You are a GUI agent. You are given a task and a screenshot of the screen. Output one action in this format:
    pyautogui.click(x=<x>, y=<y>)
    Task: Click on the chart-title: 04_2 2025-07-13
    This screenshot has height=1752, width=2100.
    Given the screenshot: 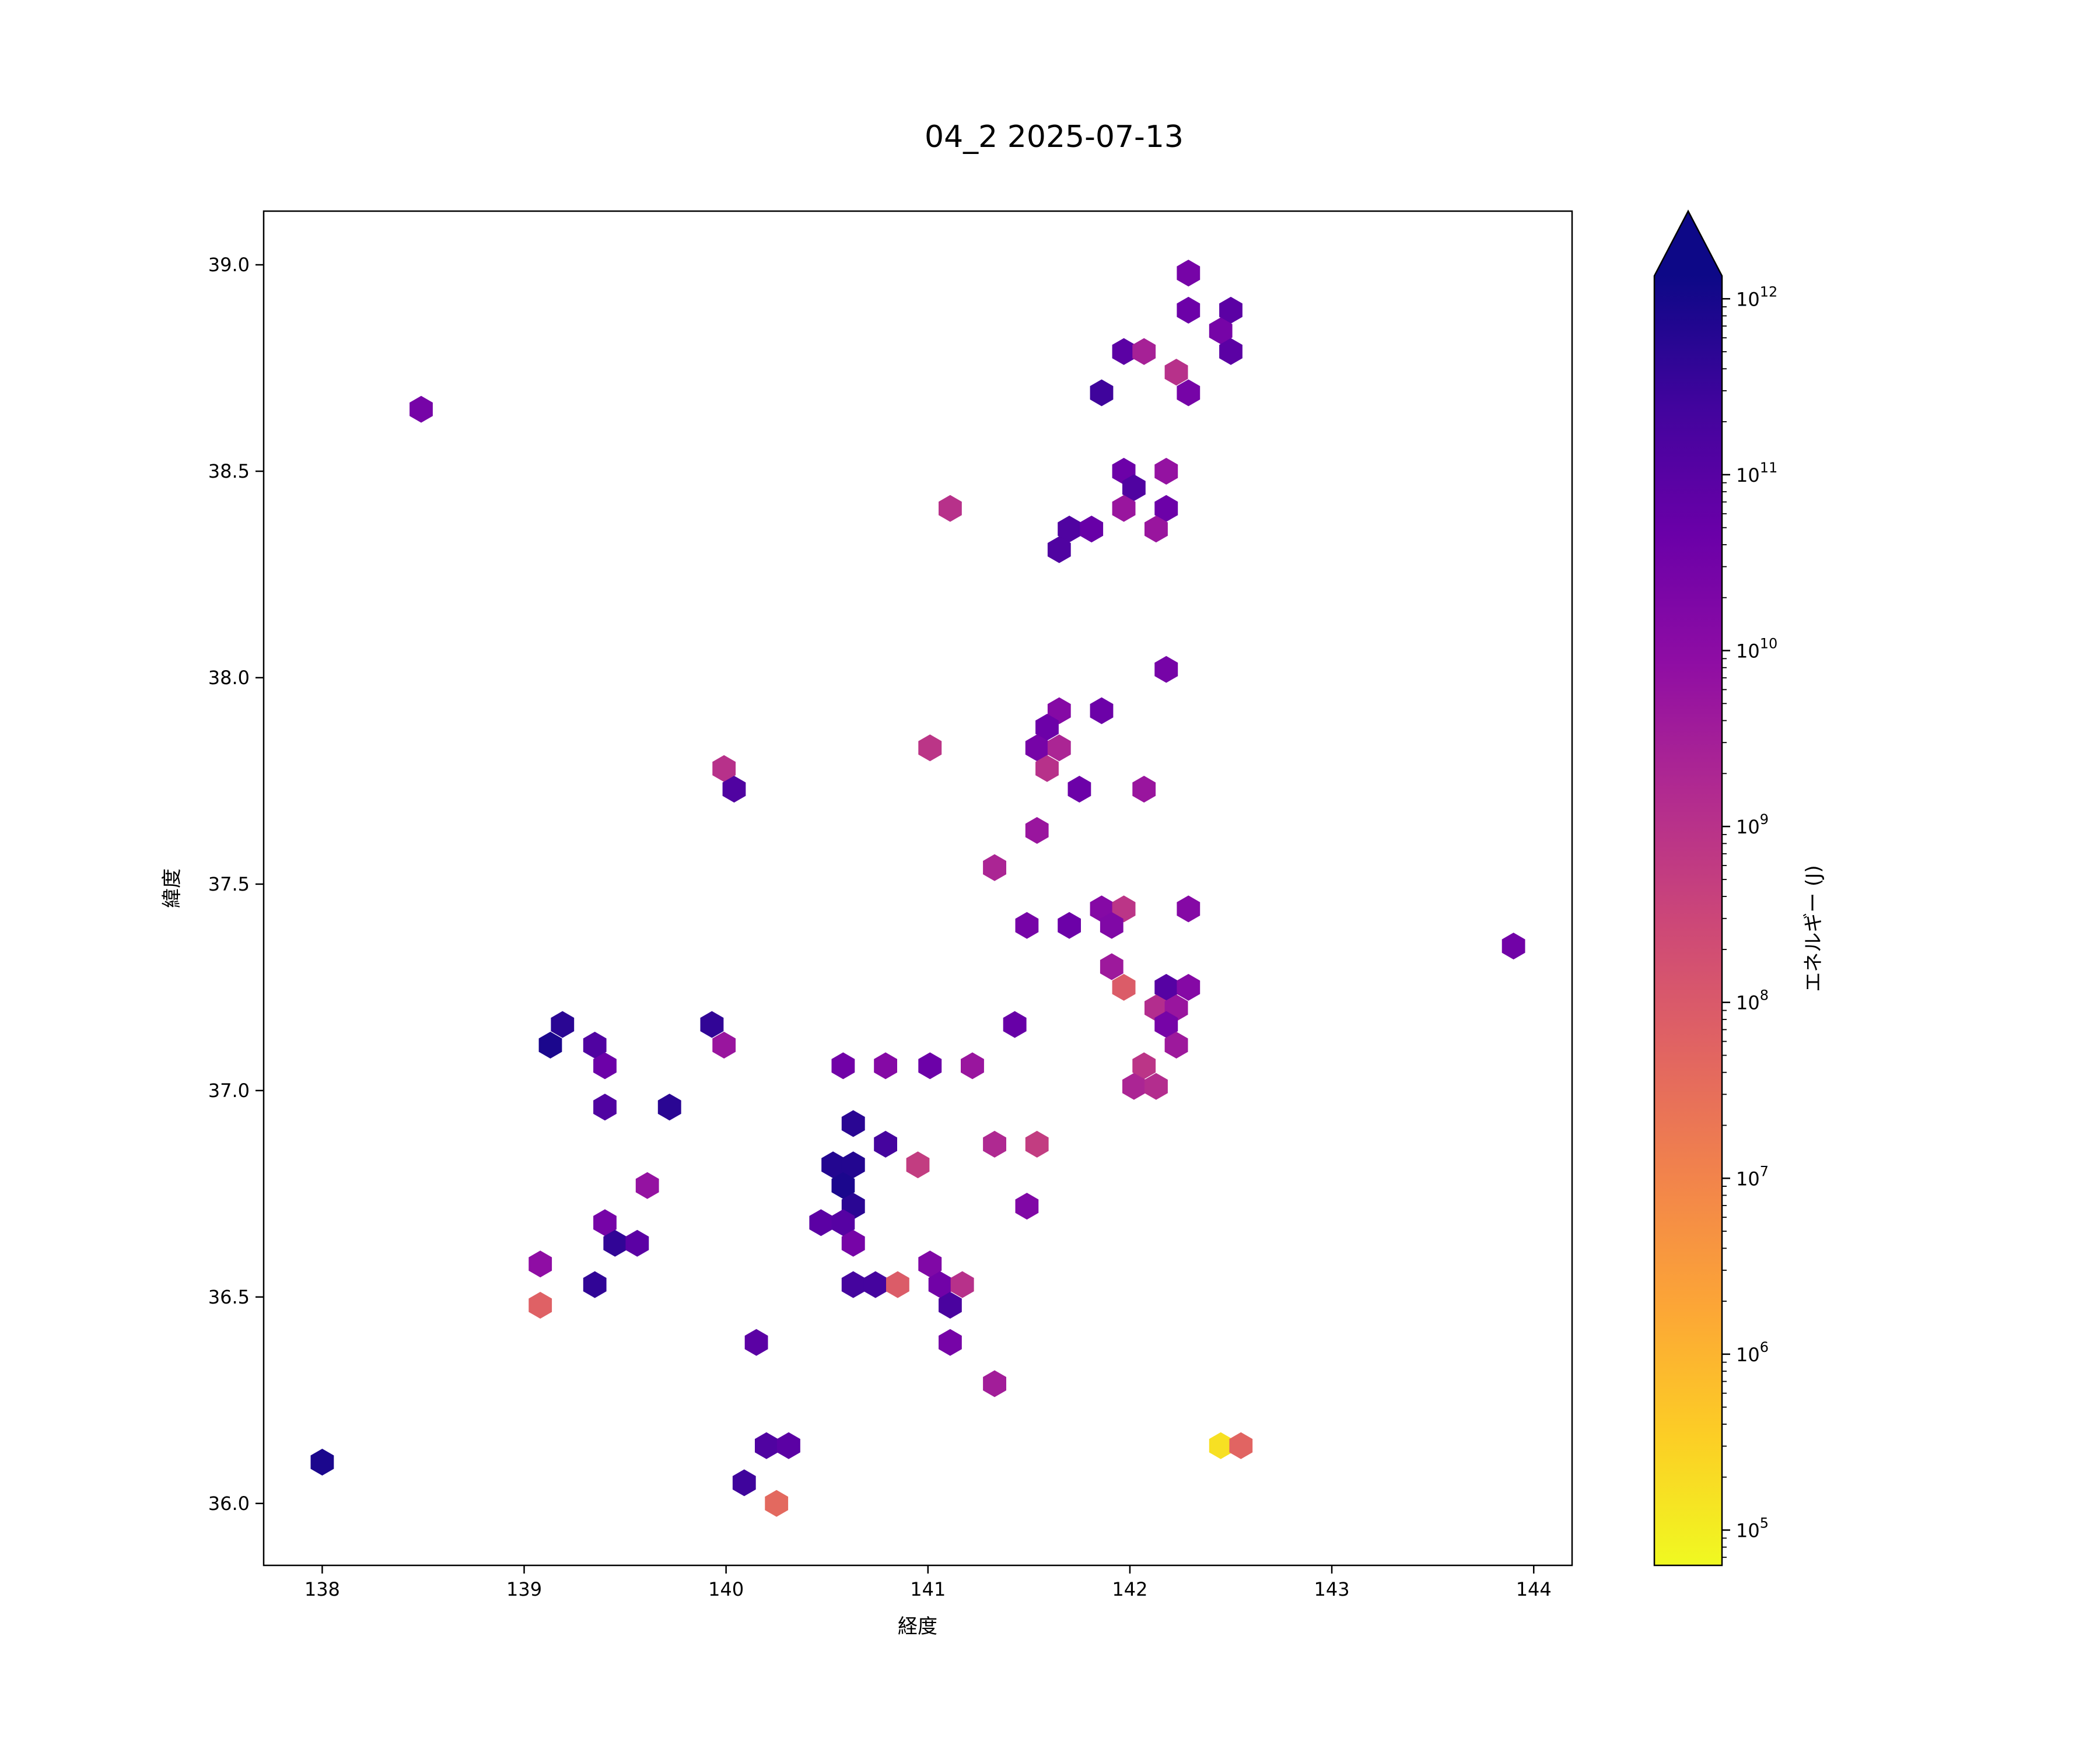 What is the action you would take?
    pyautogui.click(x=1054, y=137)
    